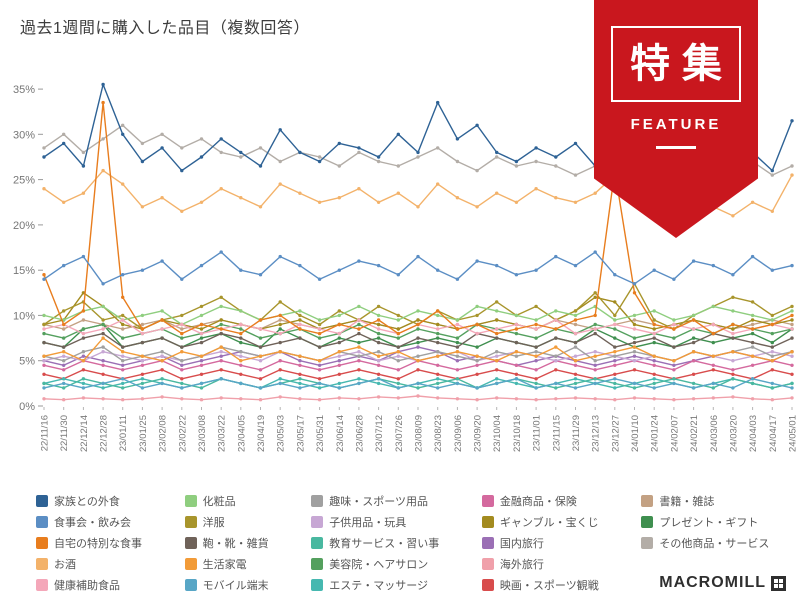  What do you see at coordinates (98, 563) in the screenshot?
I see `legend-item: お酒` at bounding box center [98, 563].